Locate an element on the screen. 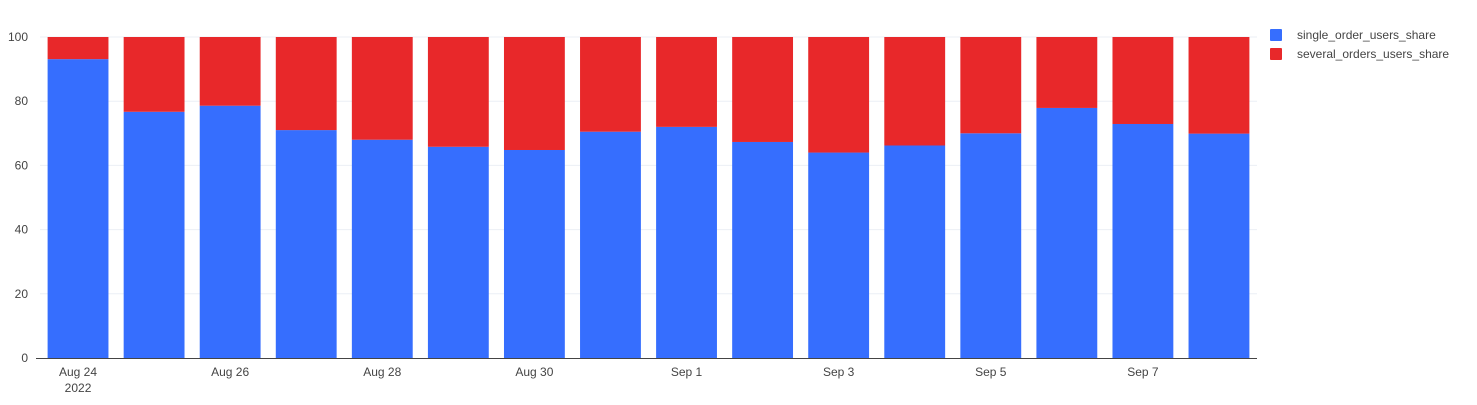 The height and width of the screenshot is (405, 1477). y-tick-label: 0 is located at coordinates (24, 358).